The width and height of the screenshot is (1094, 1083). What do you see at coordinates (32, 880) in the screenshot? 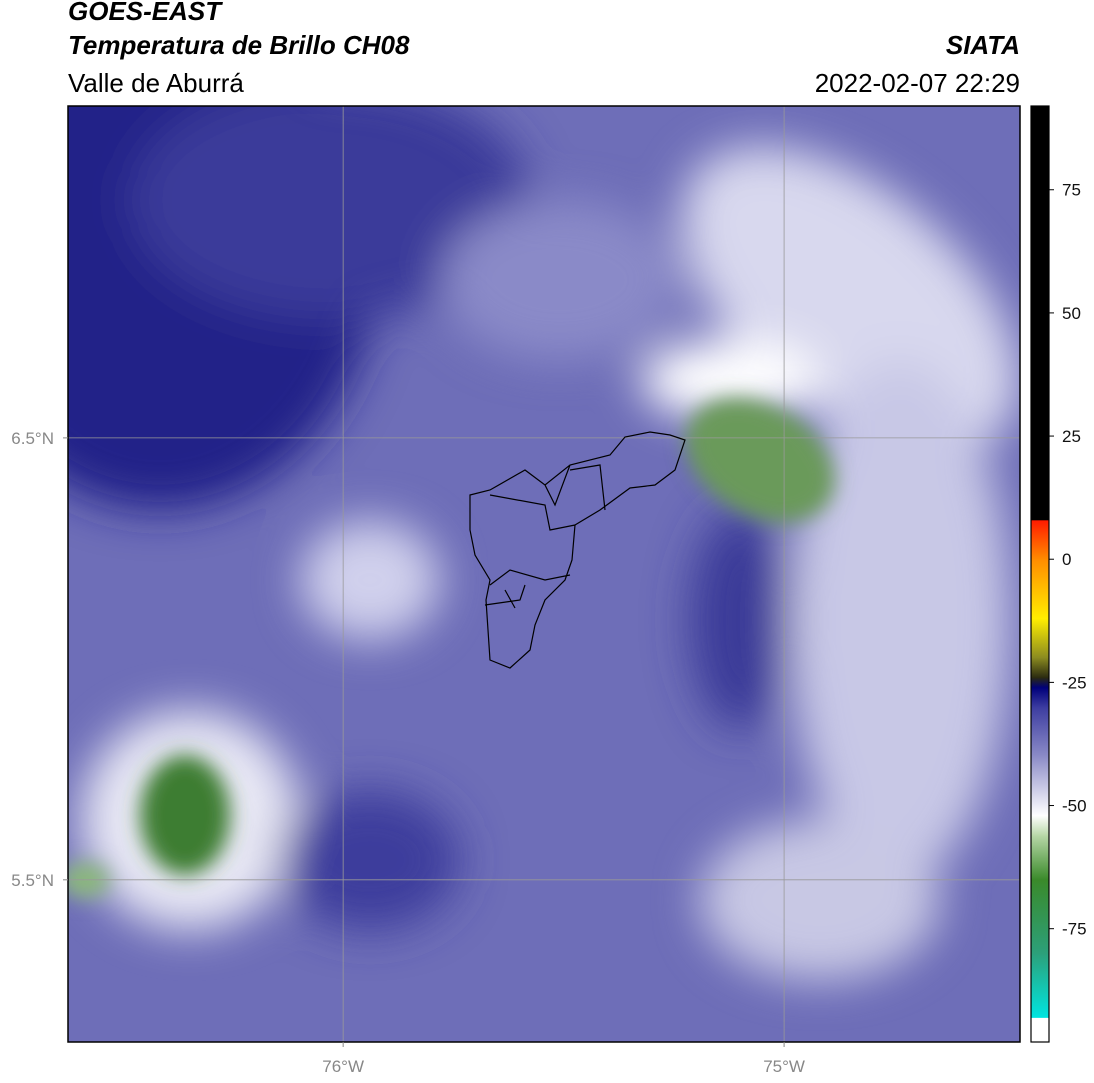
I see `y-tick-label: 5.5°N` at bounding box center [32, 880].